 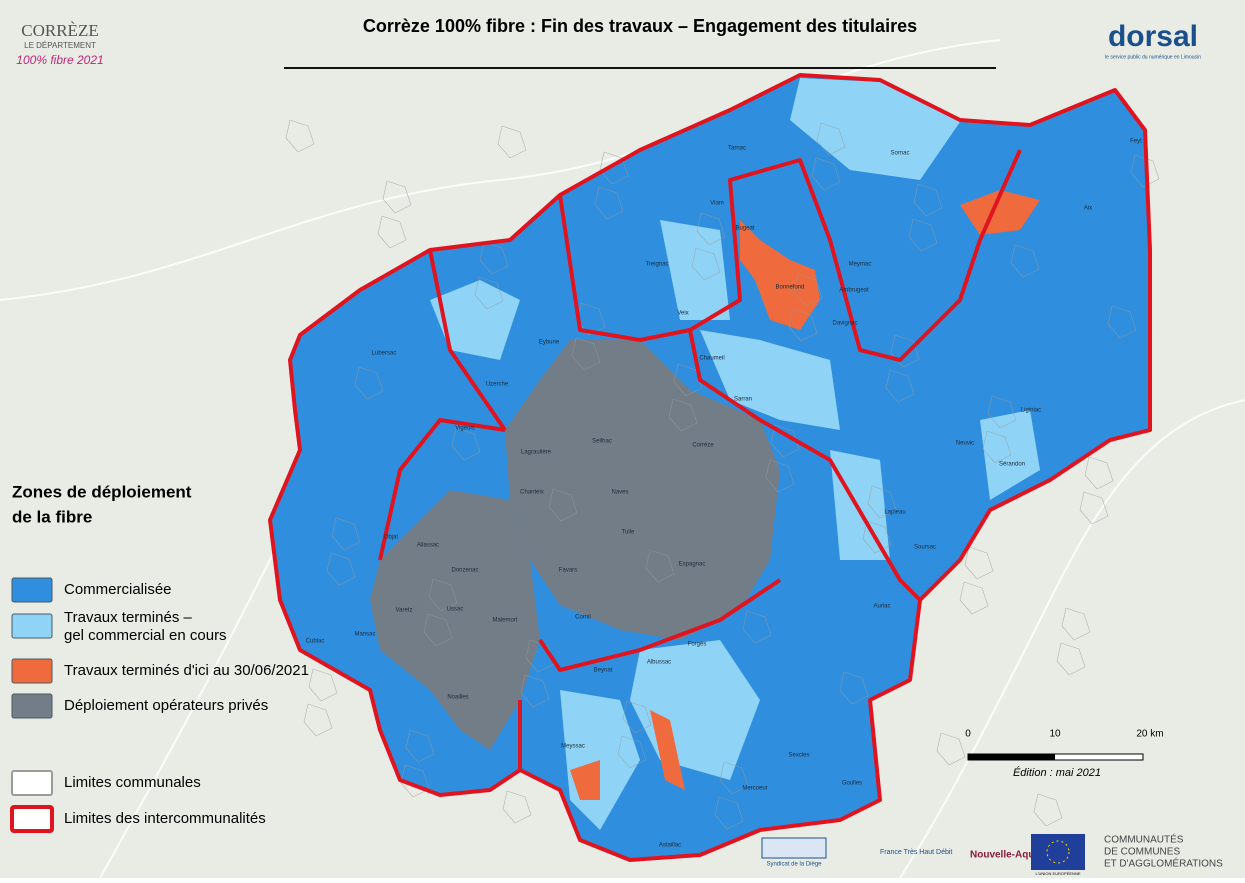 I want to click on commune-label: Sornac, so click(x=899, y=154).